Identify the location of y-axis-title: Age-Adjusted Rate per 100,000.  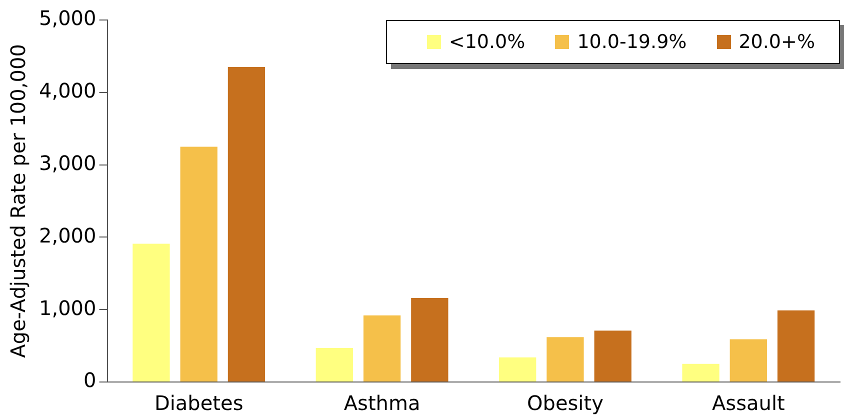
(18, 201).